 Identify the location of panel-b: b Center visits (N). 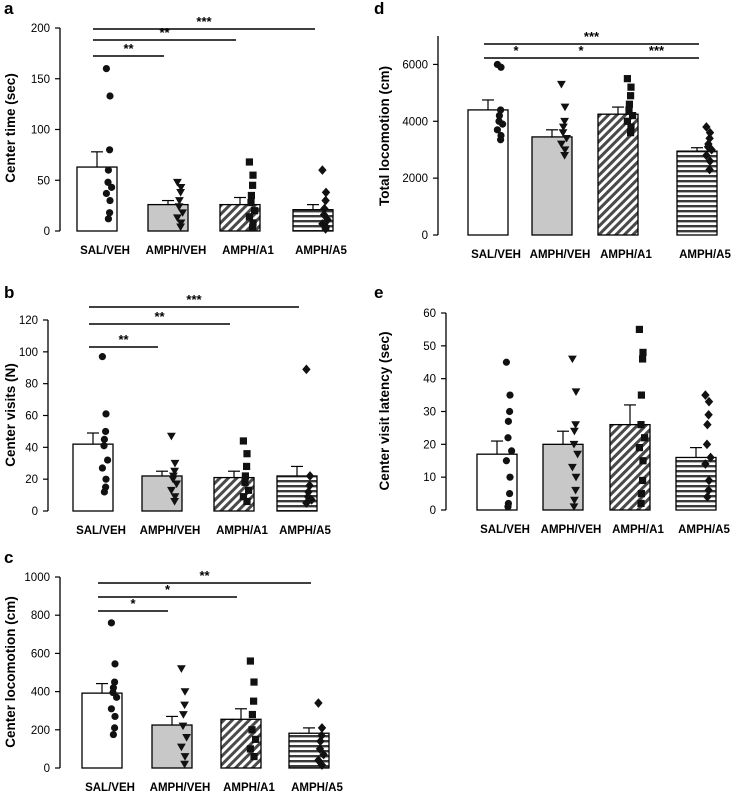
(10, 375).